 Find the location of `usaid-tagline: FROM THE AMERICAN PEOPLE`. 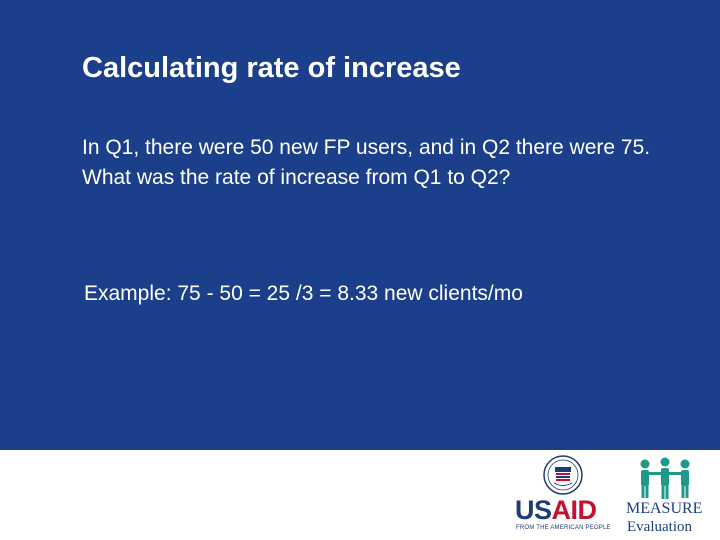

usaid-tagline: FROM THE AMERICAN PEOPLE is located at coordinates (563, 528).